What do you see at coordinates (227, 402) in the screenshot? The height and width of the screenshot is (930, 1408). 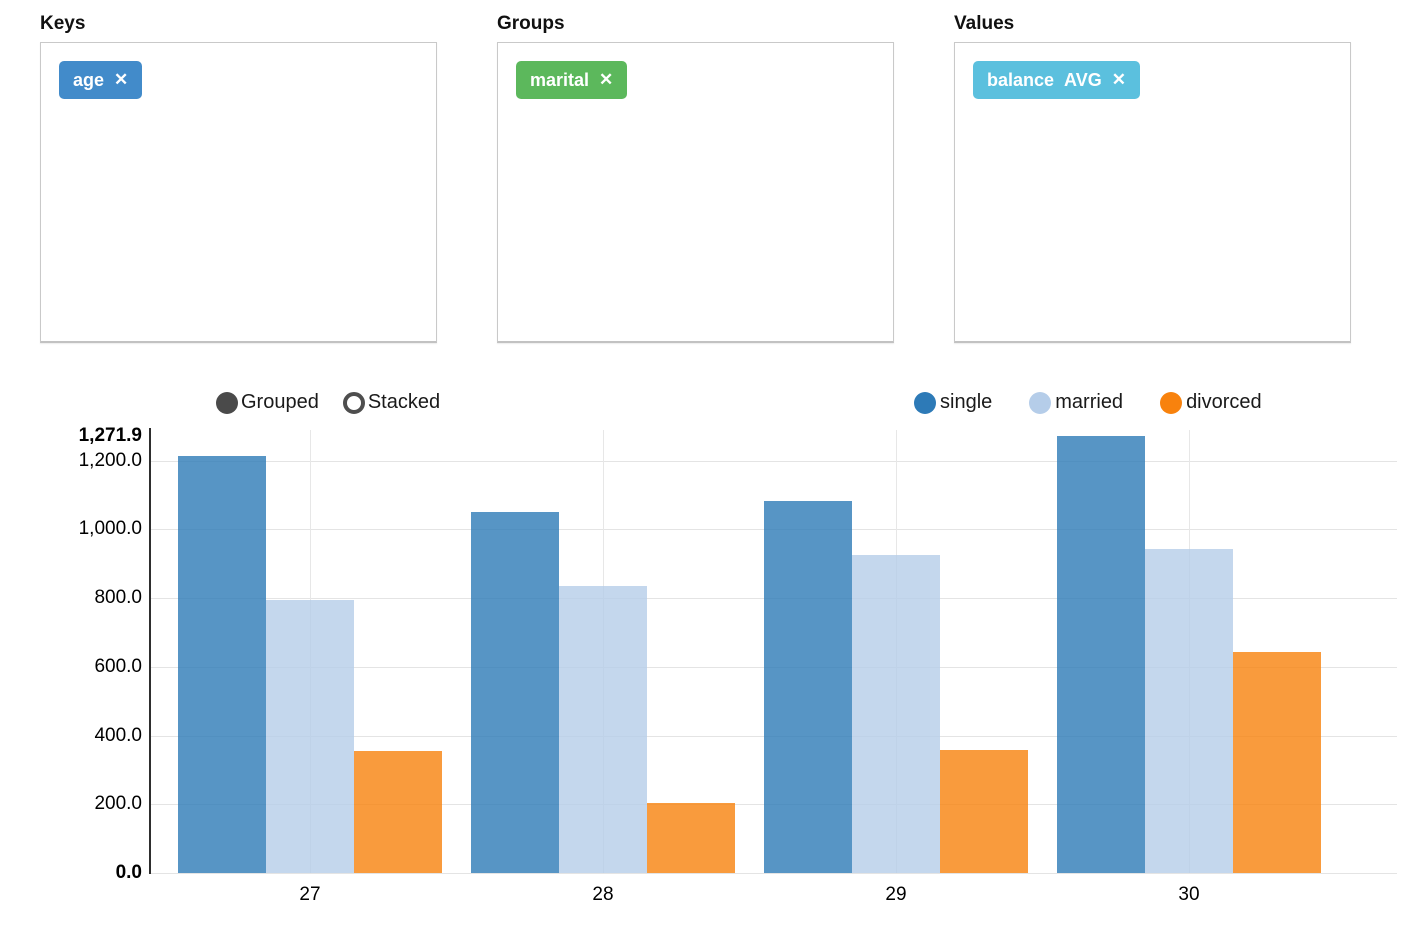 I see `grouped-radio-icon` at bounding box center [227, 402].